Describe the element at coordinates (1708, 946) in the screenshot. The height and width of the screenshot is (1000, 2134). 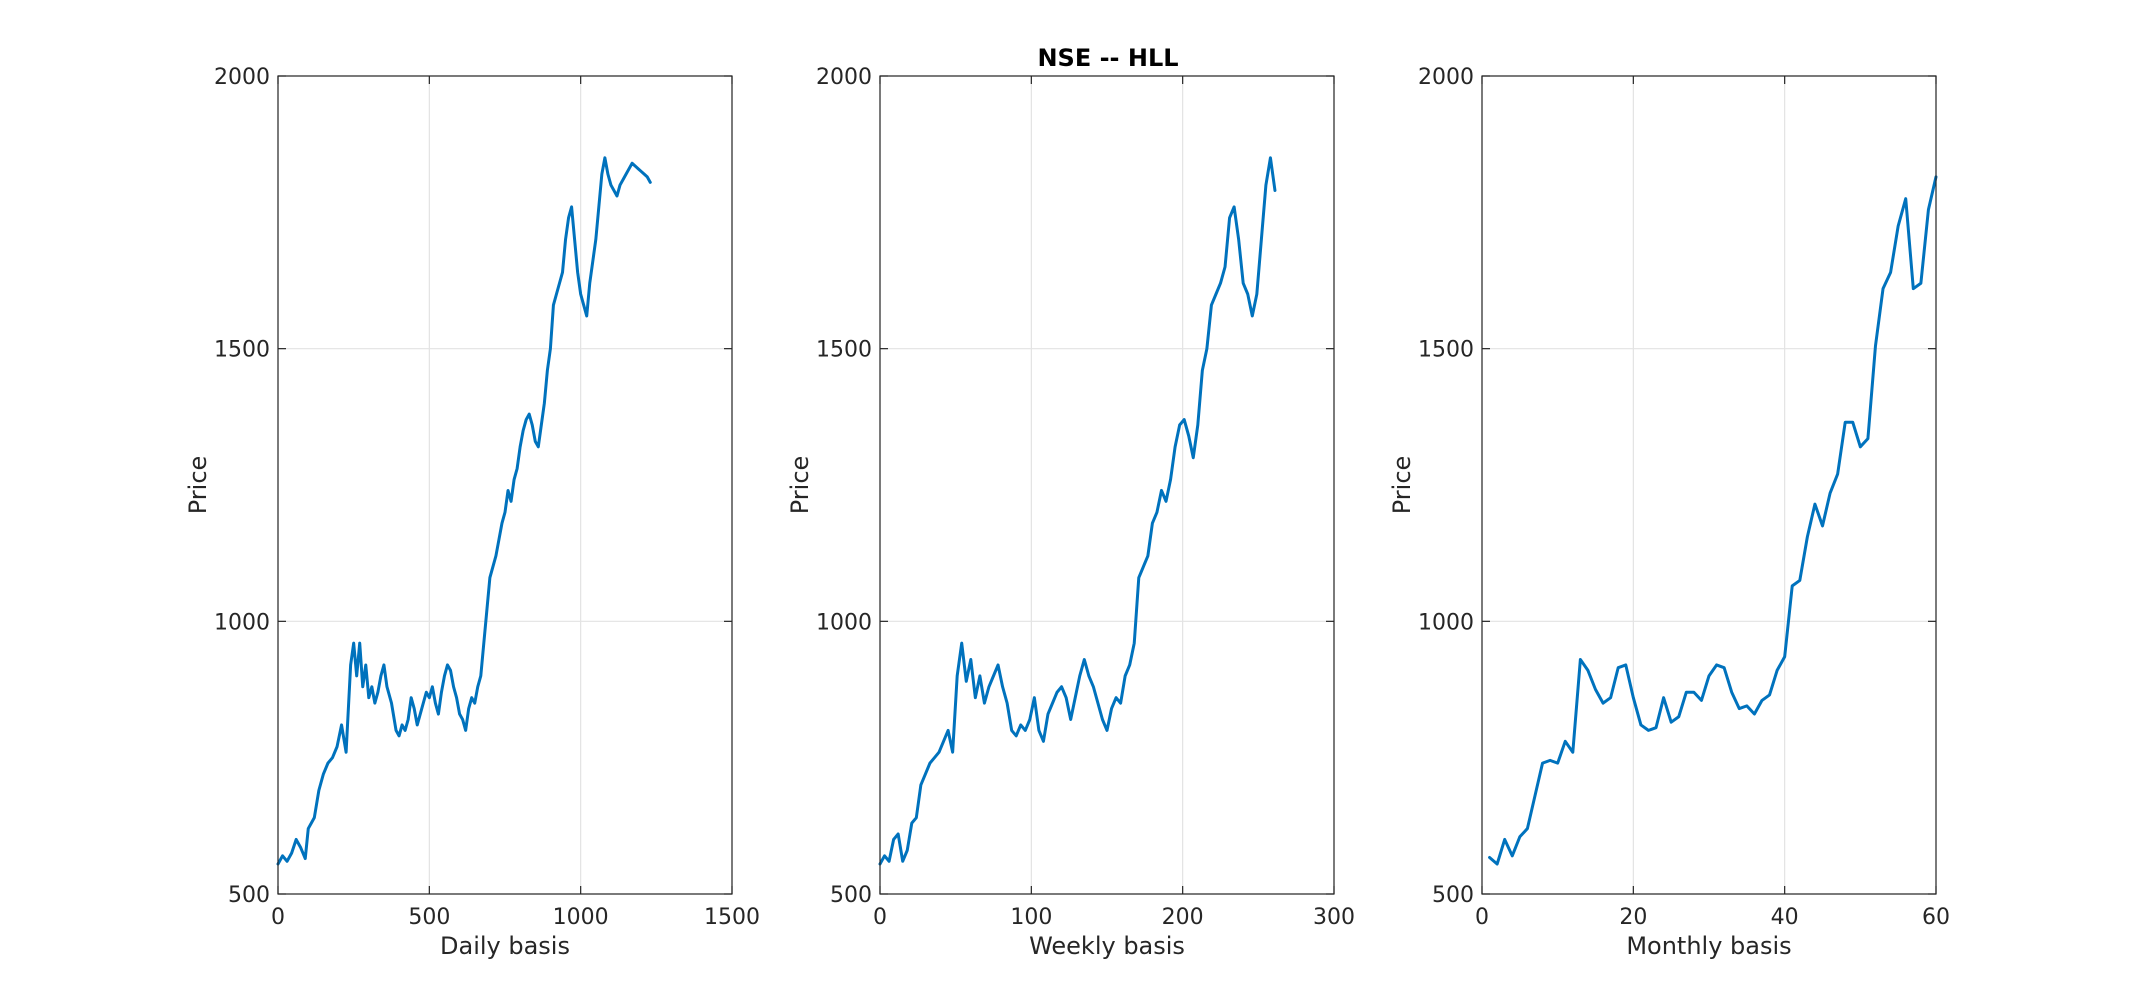
I see `x-axis-label: Monthly basis` at that location.